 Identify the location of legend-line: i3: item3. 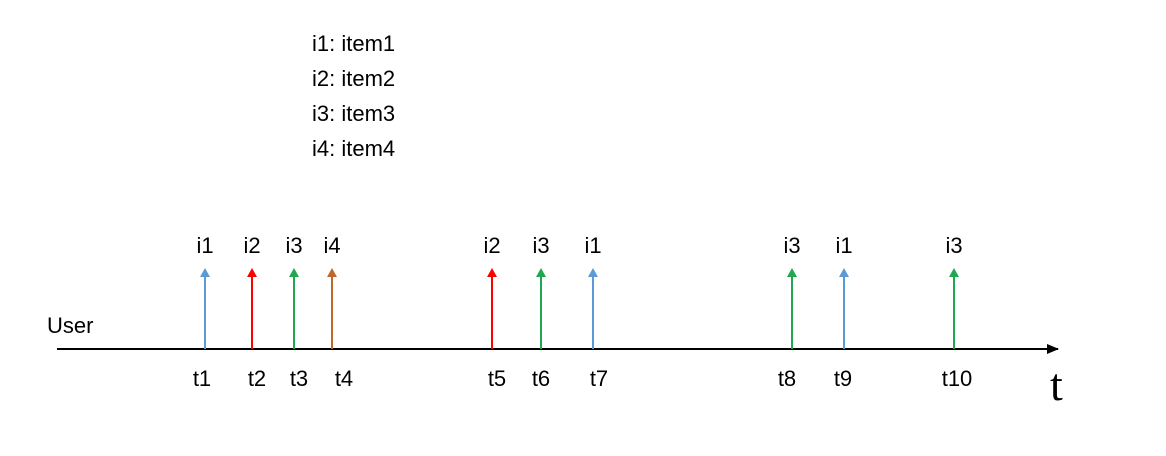
(353, 113).